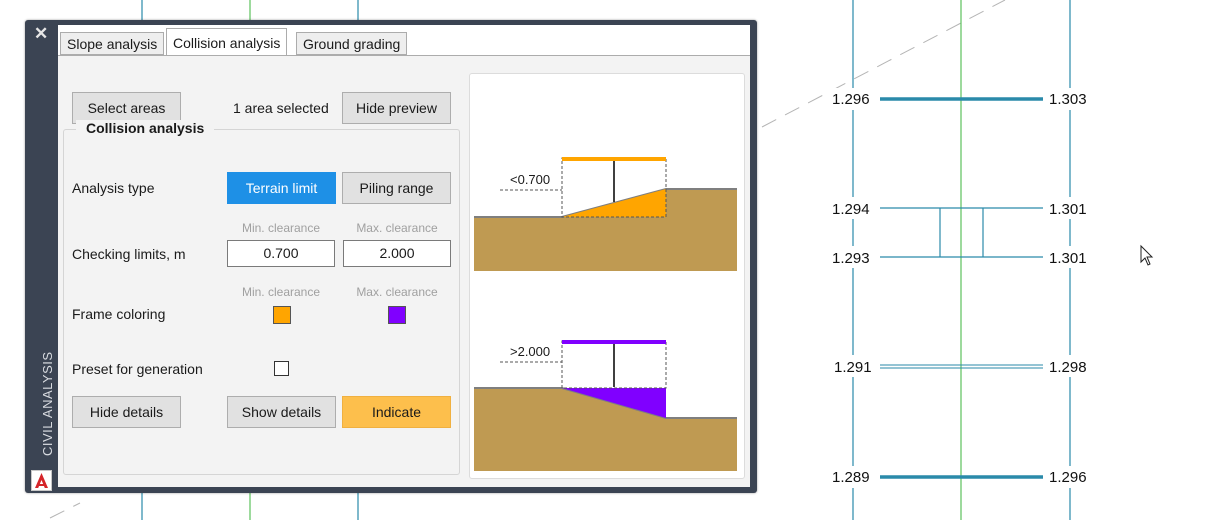  What do you see at coordinates (851, 99) in the screenshot?
I see `elevation-left-label: 1.296` at bounding box center [851, 99].